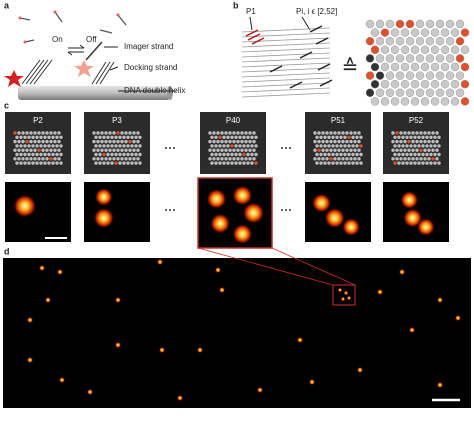 The image size is (474, 425). What do you see at coordinates (236, 5) in the screenshot?
I see `panel-label: b` at bounding box center [236, 5].